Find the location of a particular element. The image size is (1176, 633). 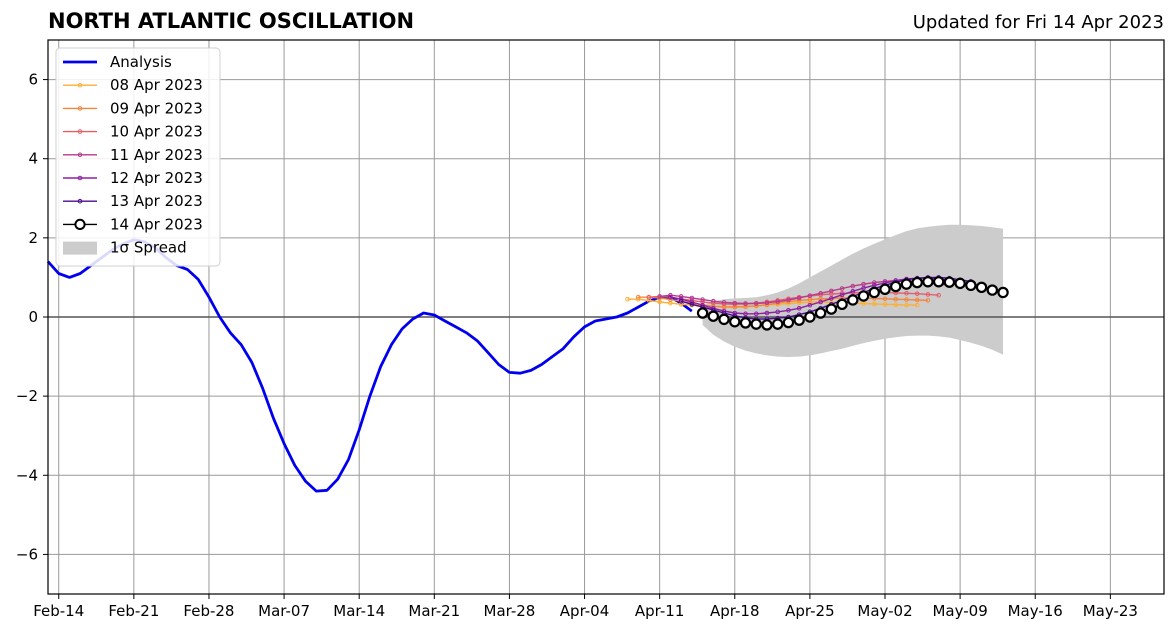

legend-label: 11 Apr 2023 is located at coordinates (156, 155).